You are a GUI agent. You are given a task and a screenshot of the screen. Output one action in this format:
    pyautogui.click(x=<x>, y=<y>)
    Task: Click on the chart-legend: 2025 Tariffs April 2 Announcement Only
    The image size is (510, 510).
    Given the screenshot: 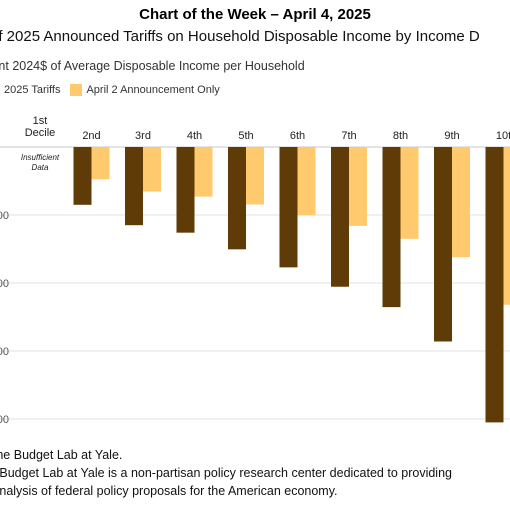 What is the action you would take?
    pyautogui.click(x=115, y=90)
    